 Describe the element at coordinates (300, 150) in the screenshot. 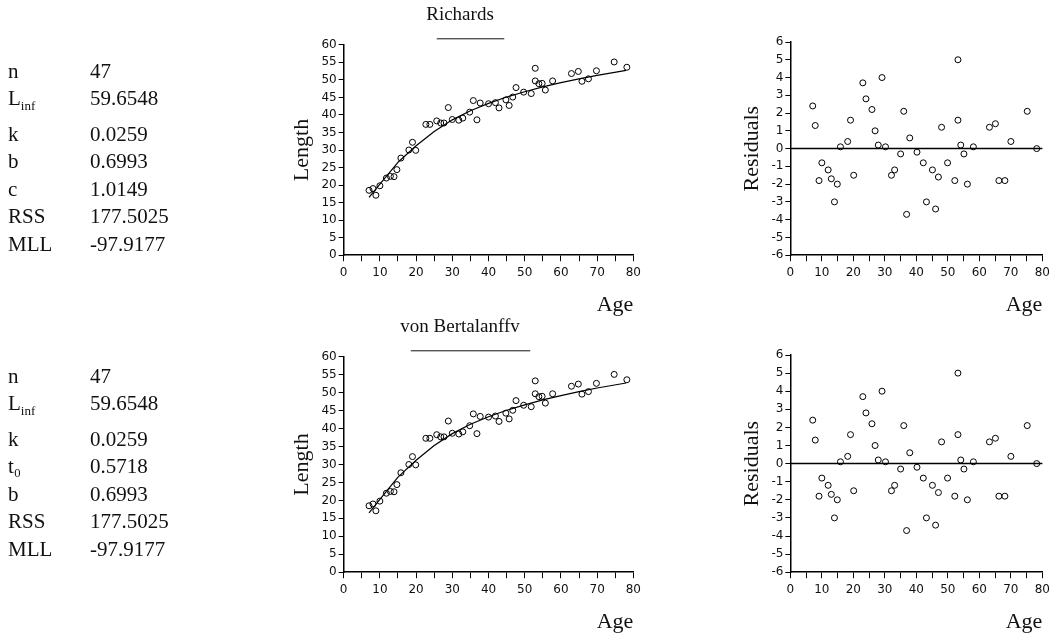

I see `y-axis-title: Length` at that location.